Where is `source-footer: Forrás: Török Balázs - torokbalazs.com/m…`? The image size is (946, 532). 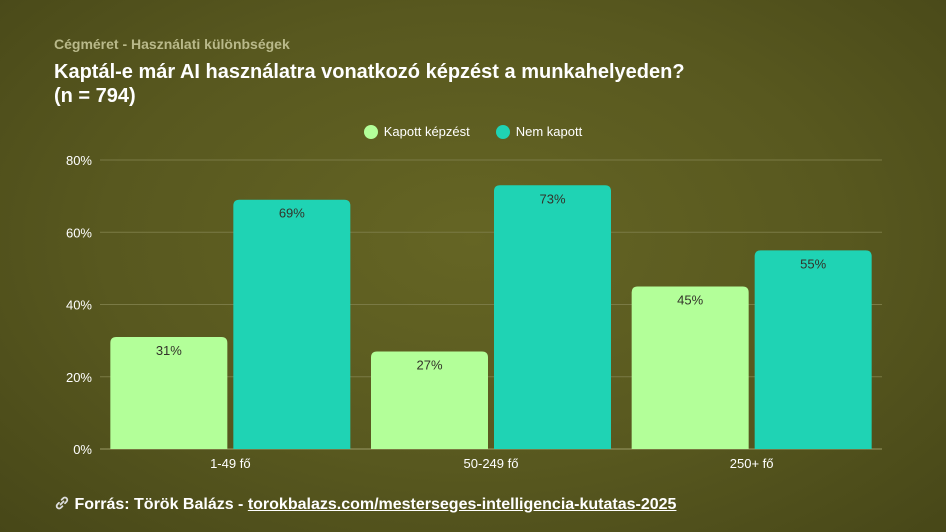 source-footer: Forrás: Török Balázs - torokbalazs.com/m… is located at coordinates (365, 505).